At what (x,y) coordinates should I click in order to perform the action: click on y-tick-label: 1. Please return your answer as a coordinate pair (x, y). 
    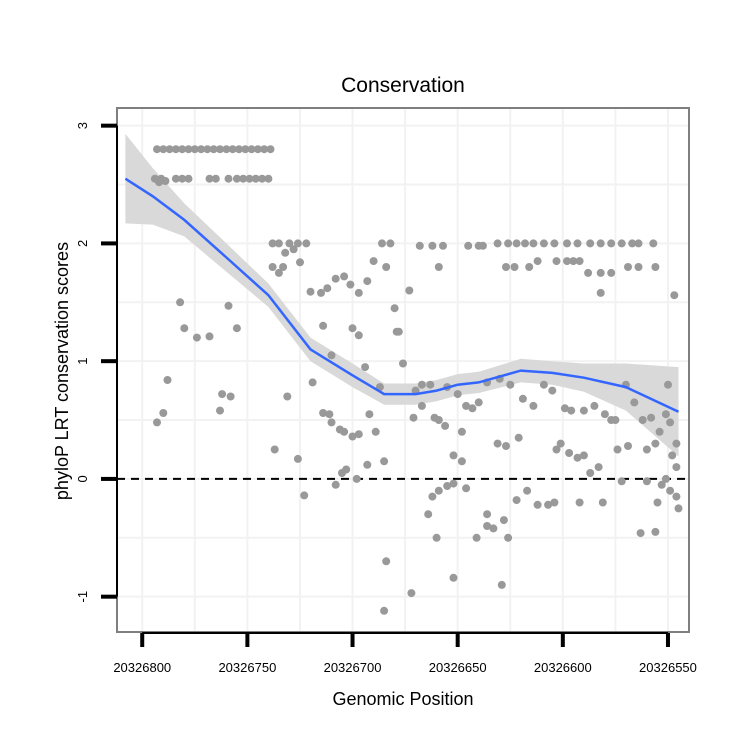
    Looking at the image, I should click on (82, 361).